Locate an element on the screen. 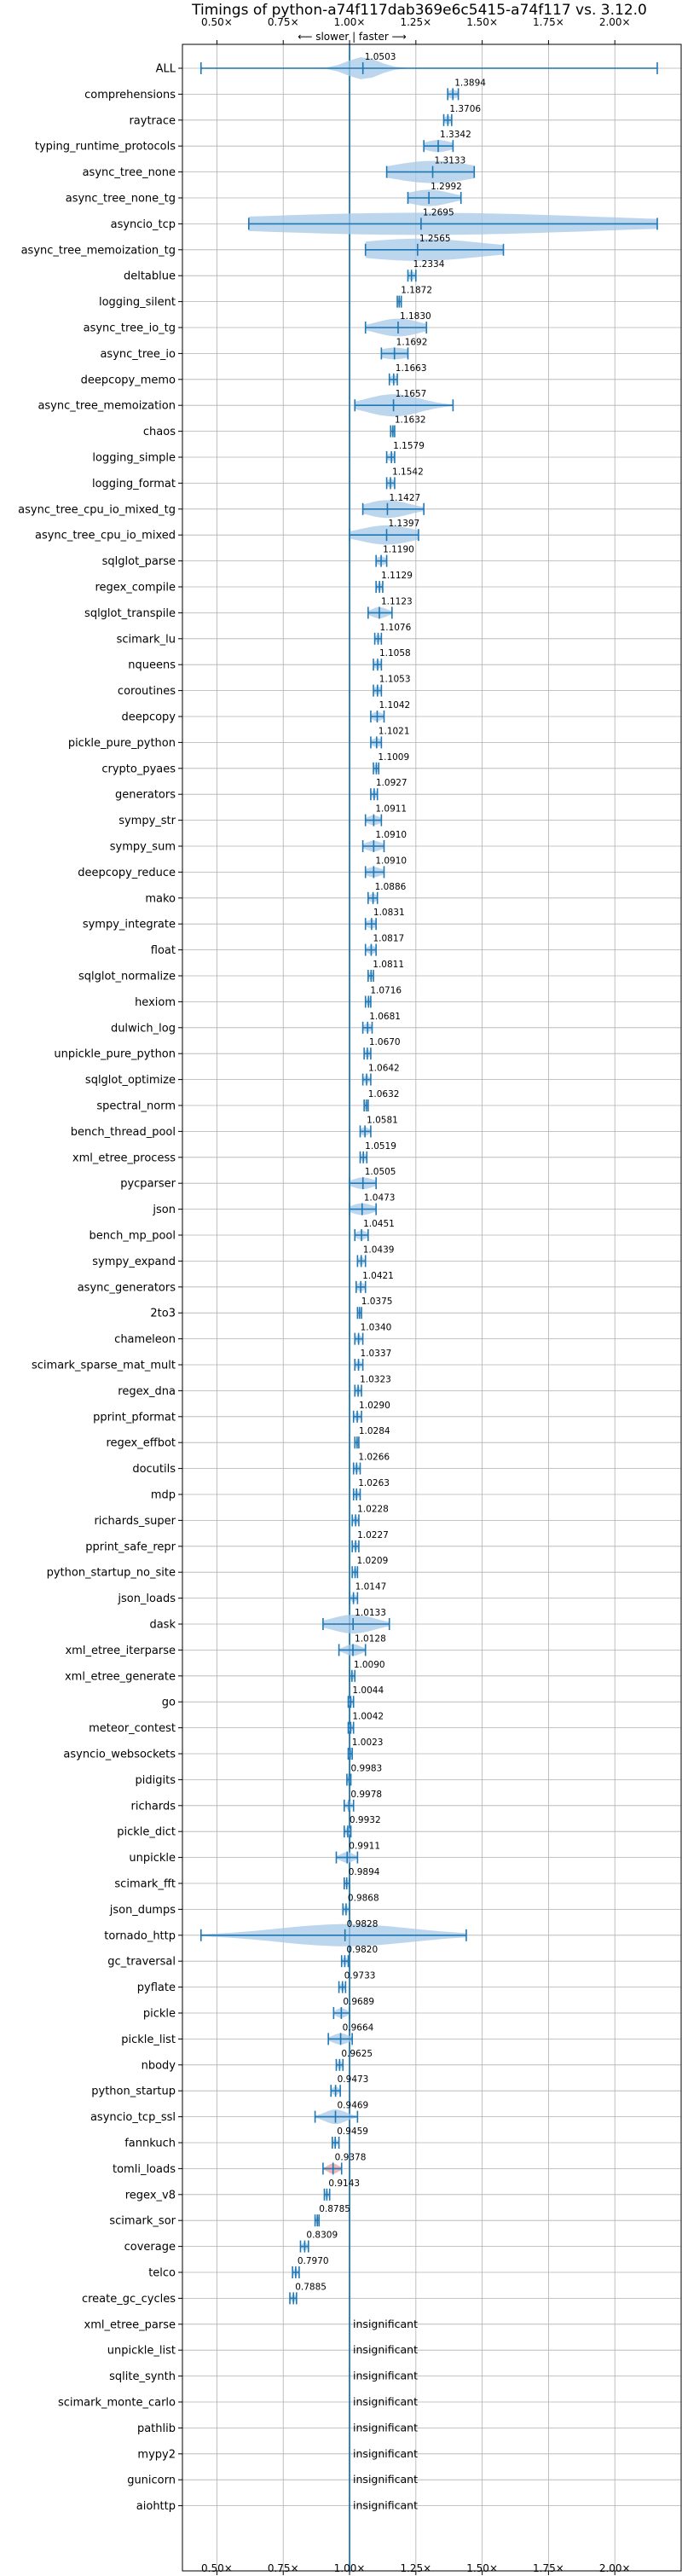 The image size is (682, 2576). value-label: 1.0133 is located at coordinates (371, 1613).